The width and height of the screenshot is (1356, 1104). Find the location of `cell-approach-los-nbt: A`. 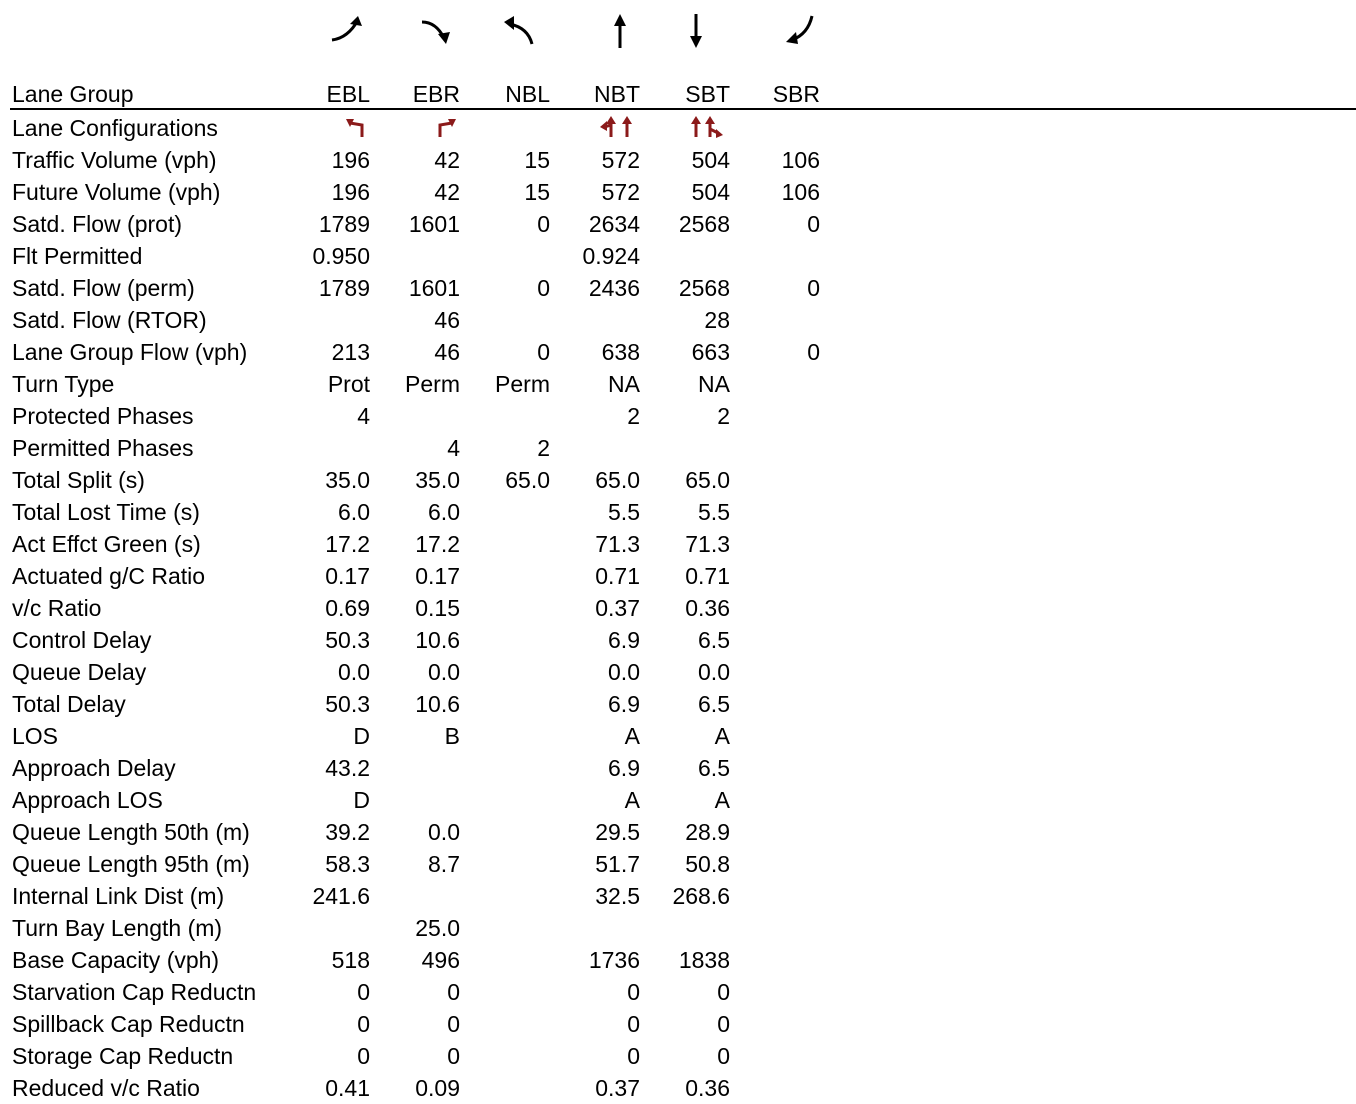

cell-approach-los-nbt: A is located at coordinates (632, 800).